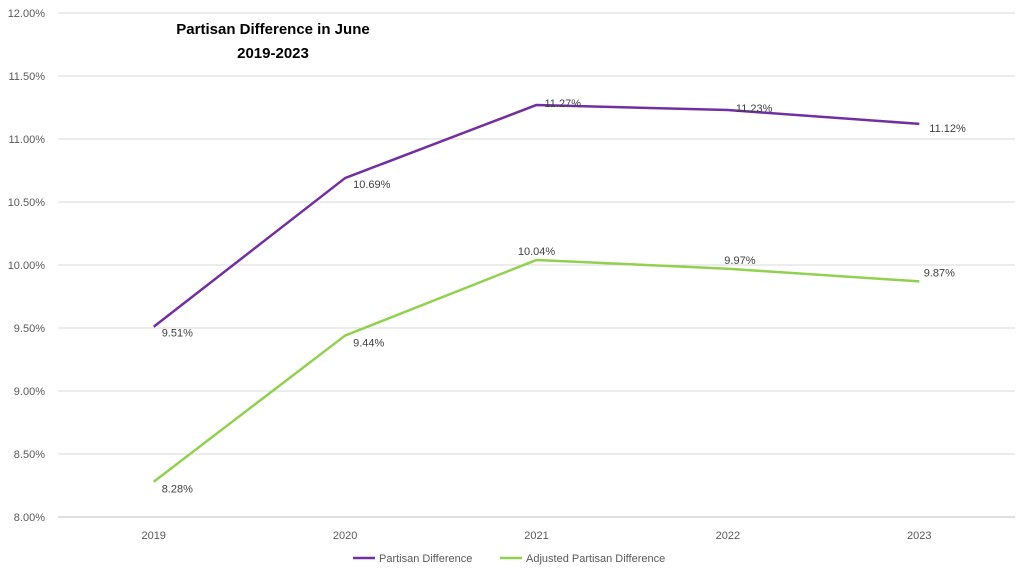 This screenshot has width=1024, height=576. I want to click on data-label: 8.28%, so click(177, 490).